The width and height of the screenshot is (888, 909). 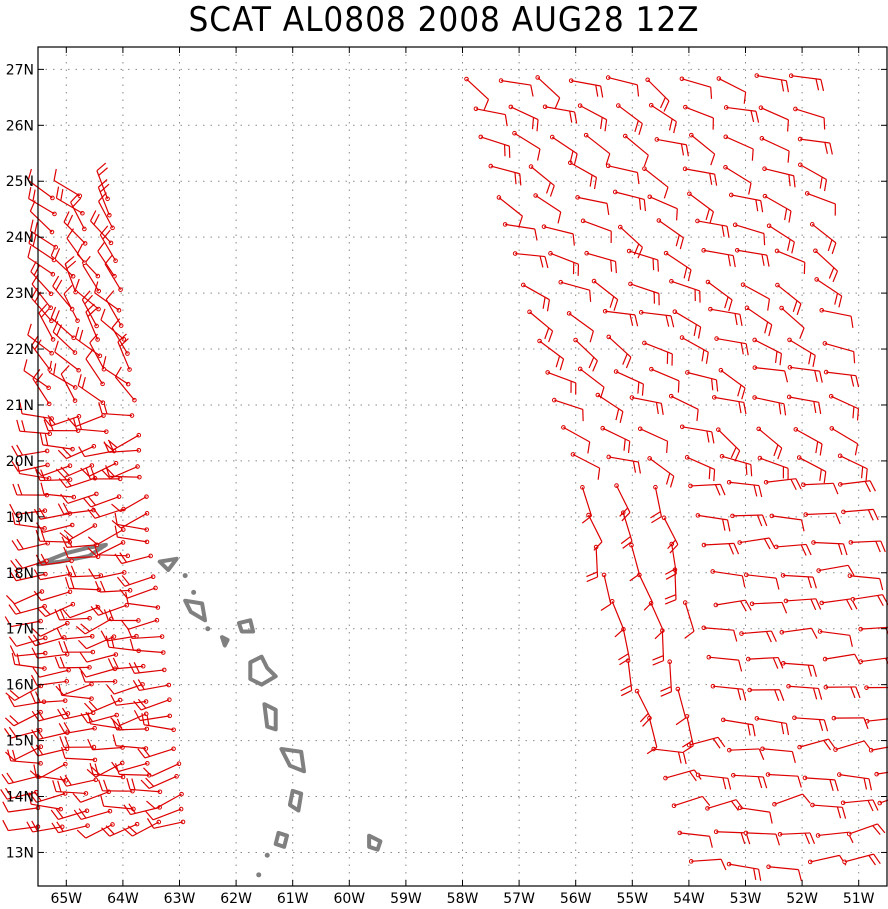 What do you see at coordinates (270, 717) in the screenshot?
I see `island-dominica` at bounding box center [270, 717].